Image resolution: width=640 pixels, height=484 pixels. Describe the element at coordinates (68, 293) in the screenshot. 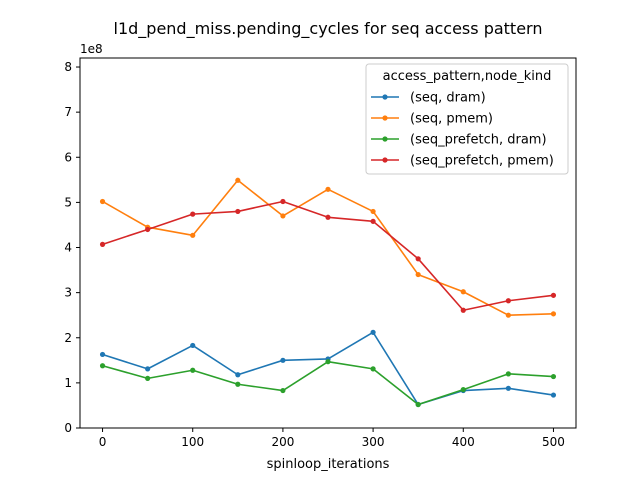

I see `y-tick-label: 3` at that location.